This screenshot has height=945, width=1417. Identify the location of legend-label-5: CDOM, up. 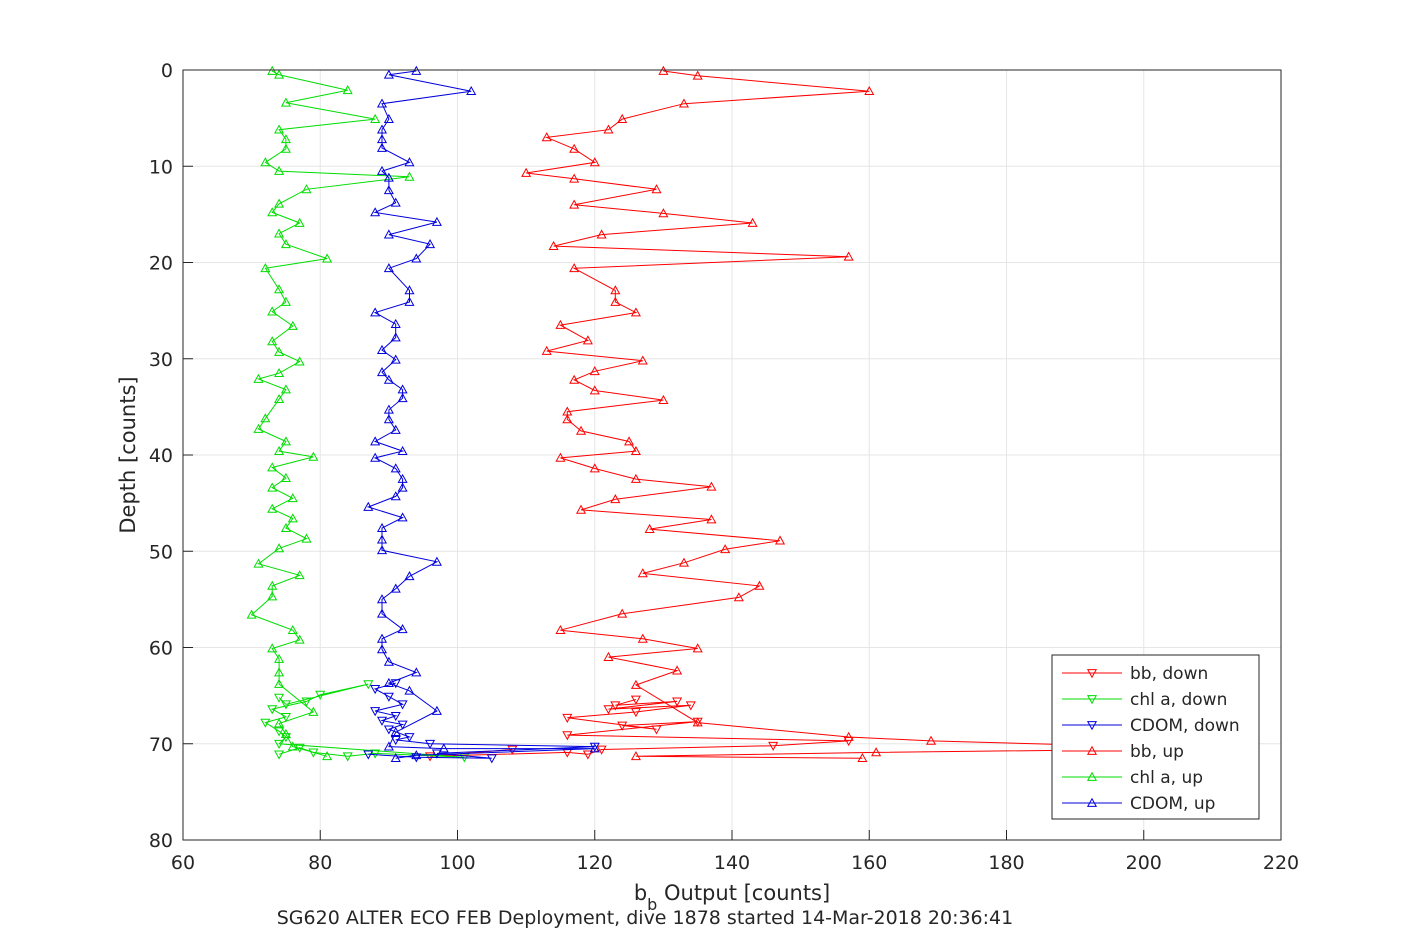
(1172, 804).